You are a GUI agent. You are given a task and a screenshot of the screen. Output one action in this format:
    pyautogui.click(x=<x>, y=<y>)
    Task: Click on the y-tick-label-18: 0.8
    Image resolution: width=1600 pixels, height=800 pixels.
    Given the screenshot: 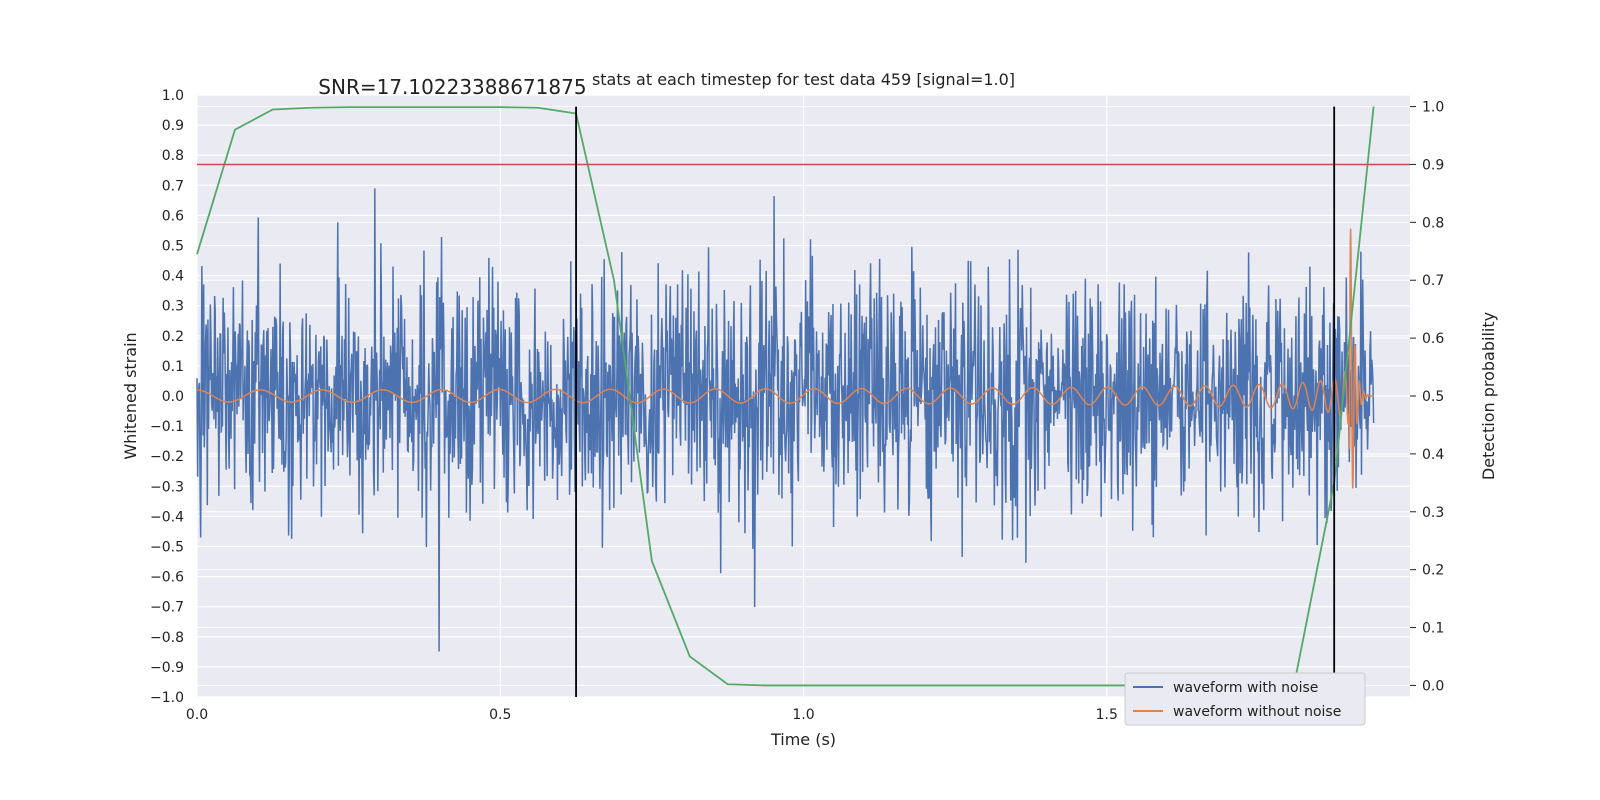 What is the action you would take?
    pyautogui.click(x=173, y=156)
    